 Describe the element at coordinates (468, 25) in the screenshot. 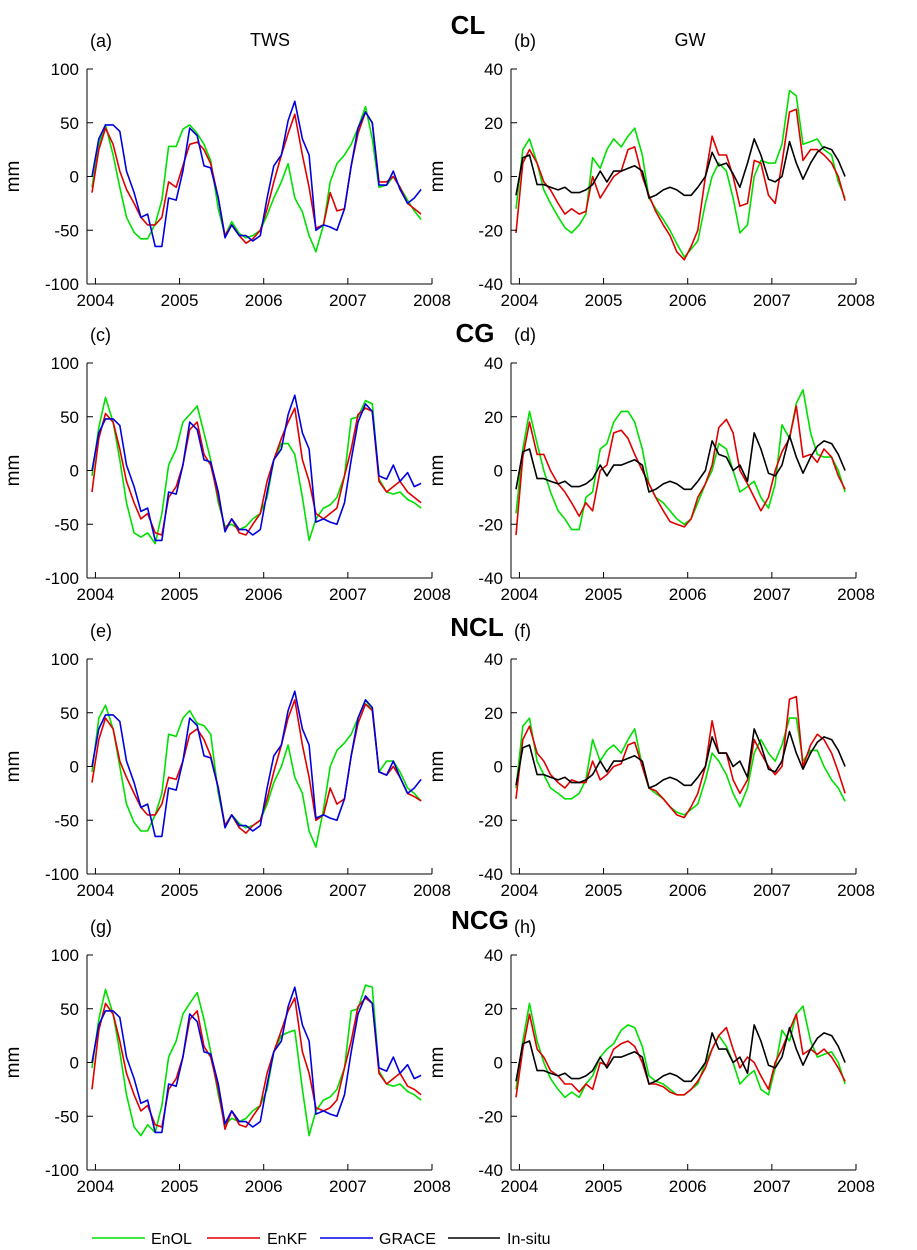

I see `row-title-cl: CL` at that location.